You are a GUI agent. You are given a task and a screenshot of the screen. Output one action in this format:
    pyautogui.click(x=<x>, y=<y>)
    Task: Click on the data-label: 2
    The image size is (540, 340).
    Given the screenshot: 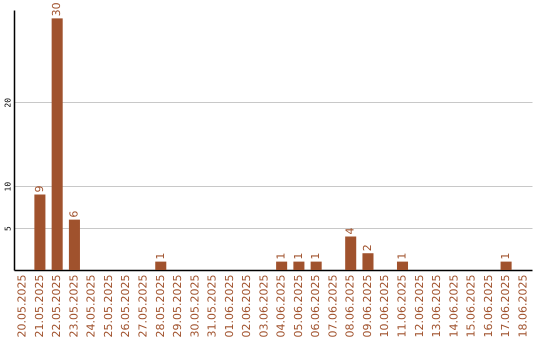 What is the action you would take?
    pyautogui.click(x=367, y=248)
    